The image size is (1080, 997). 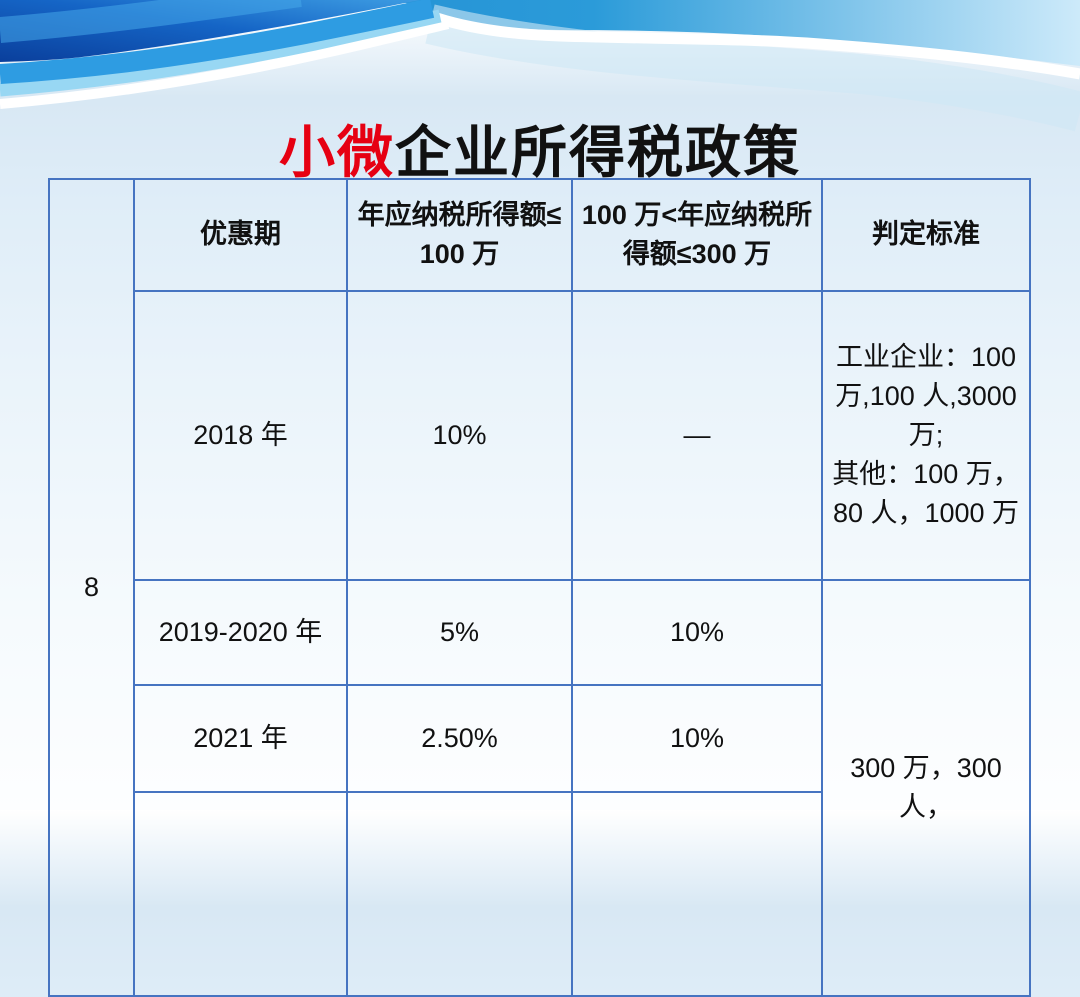 I want to click on cell-2019-high-rate: 10%, so click(x=697, y=632).